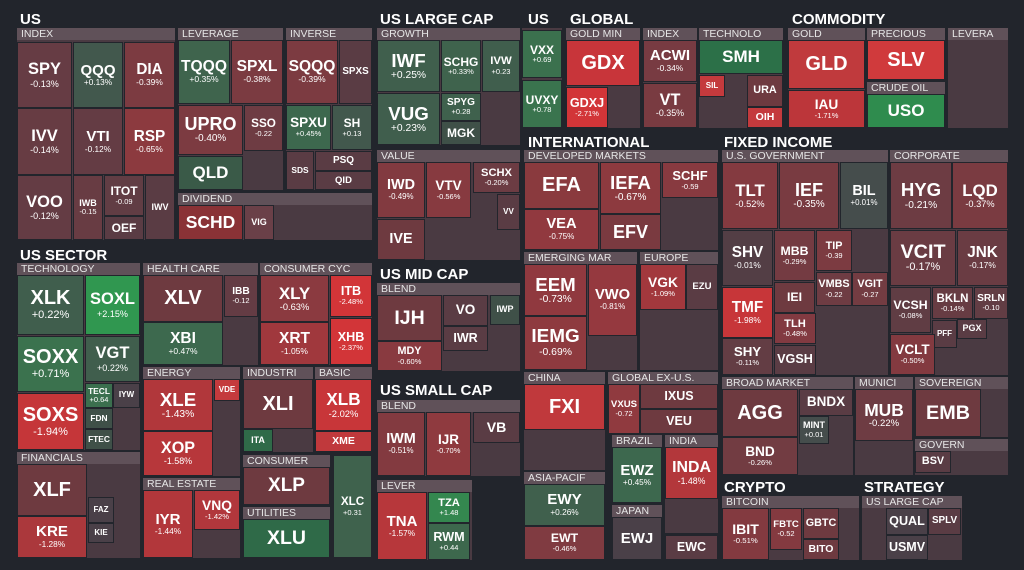 This screenshot has height=570, width=1024. What do you see at coordinates (227, 390) in the screenshot?
I see `tile: VDE` at bounding box center [227, 390].